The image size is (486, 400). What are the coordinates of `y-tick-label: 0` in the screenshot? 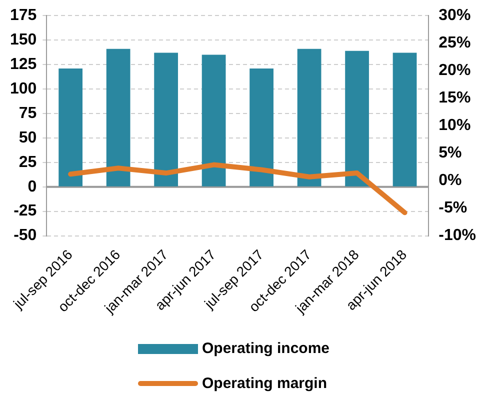 It's located at (32, 187).